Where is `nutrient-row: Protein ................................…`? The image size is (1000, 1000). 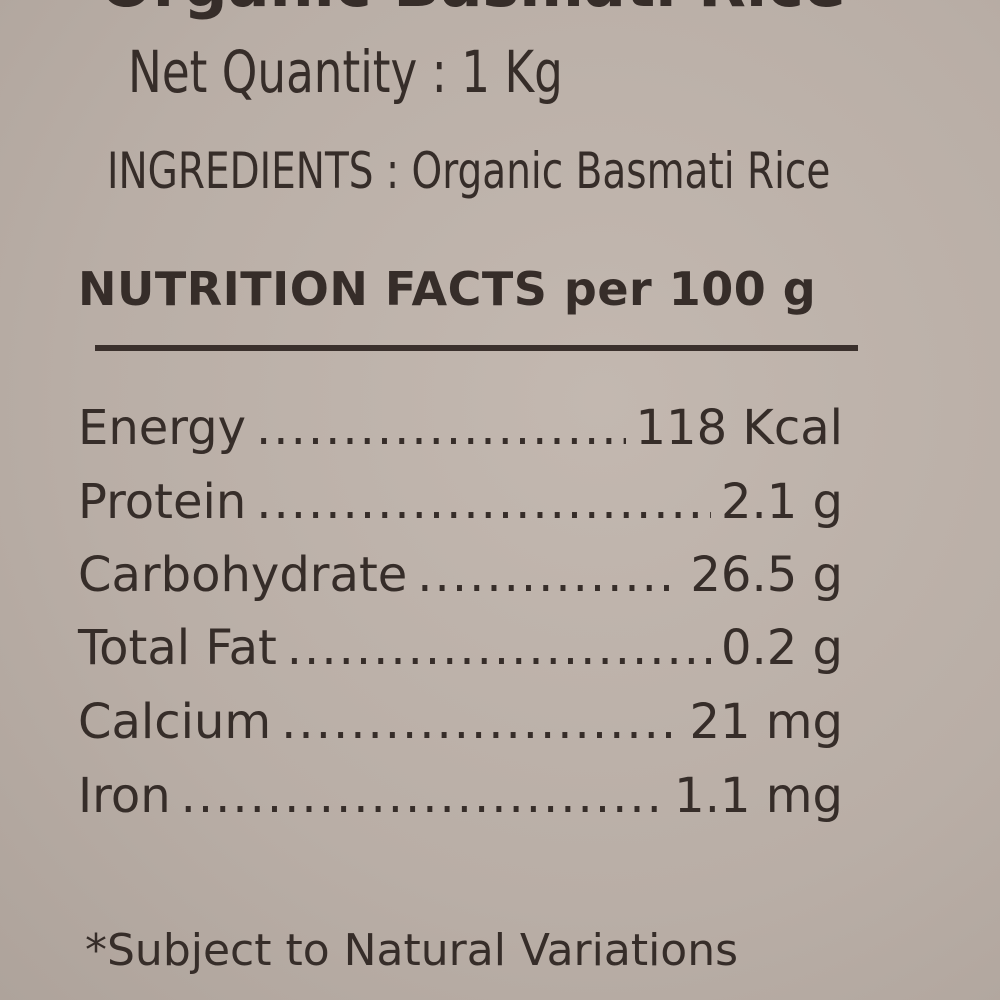 nutrient-row: Protein ................................… is located at coordinates (460, 509).